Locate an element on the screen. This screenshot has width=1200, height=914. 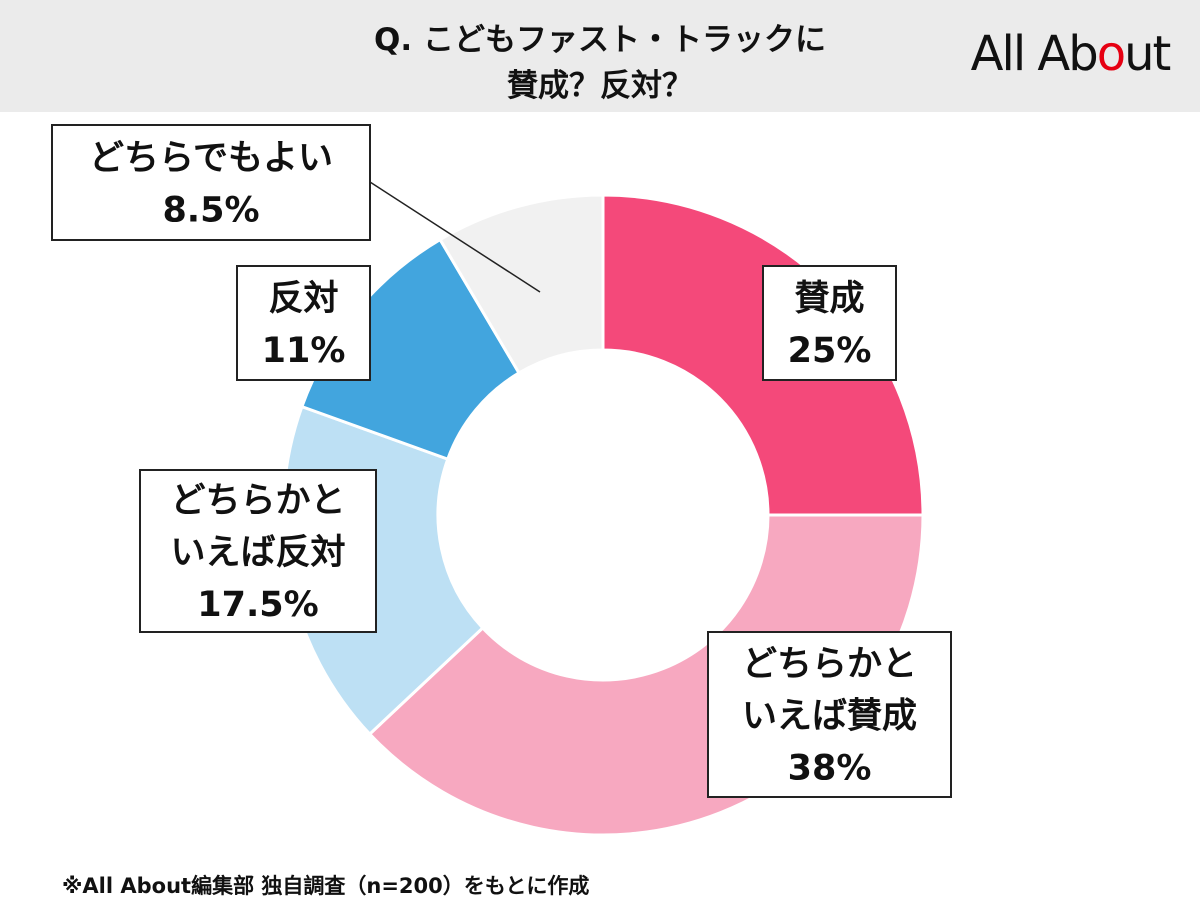
value-label: 8.5% is located at coordinates (210, 211).